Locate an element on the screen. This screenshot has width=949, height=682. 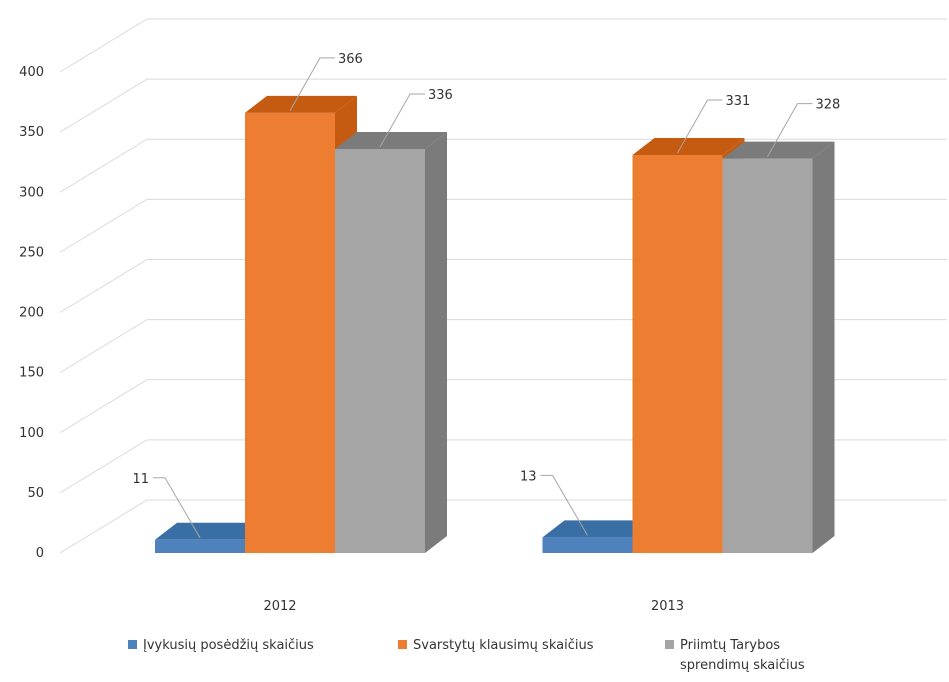
y-tick-label: 150 is located at coordinates (31, 373).